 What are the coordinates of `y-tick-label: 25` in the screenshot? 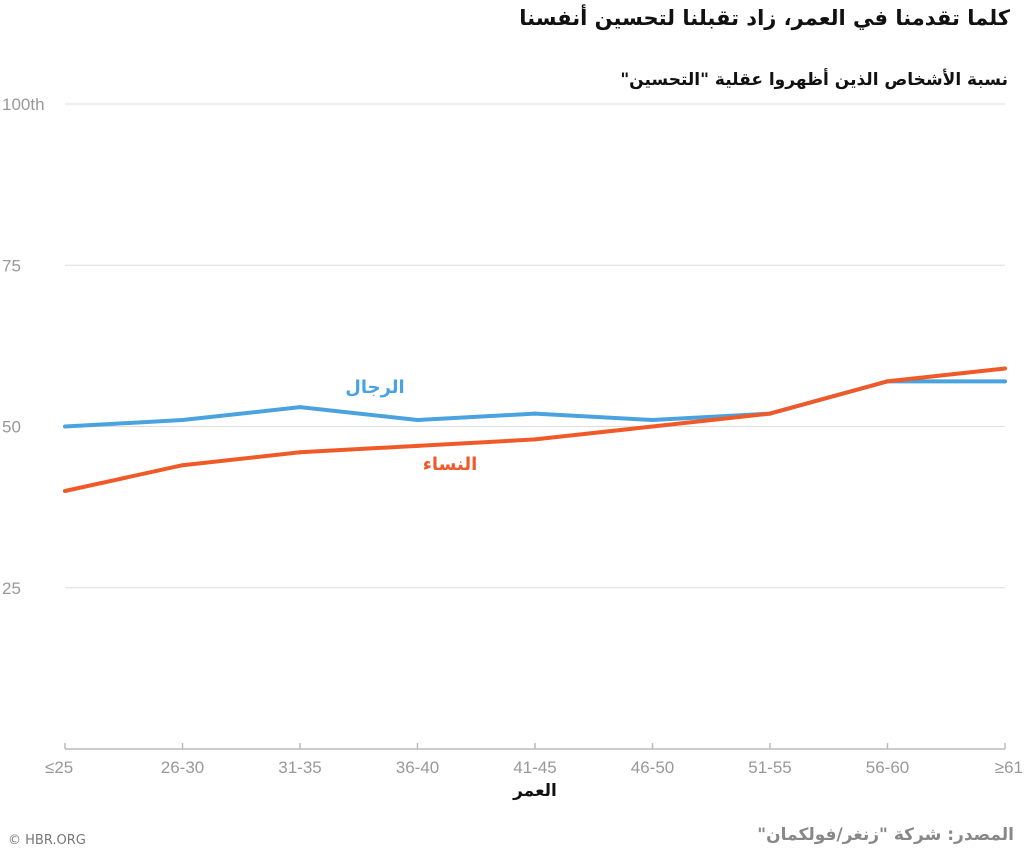 It's located at (11, 588).